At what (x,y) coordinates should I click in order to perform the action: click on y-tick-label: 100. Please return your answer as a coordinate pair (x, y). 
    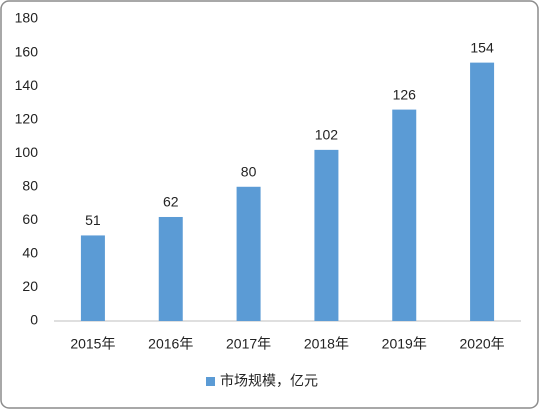
    Looking at the image, I should click on (27, 152).